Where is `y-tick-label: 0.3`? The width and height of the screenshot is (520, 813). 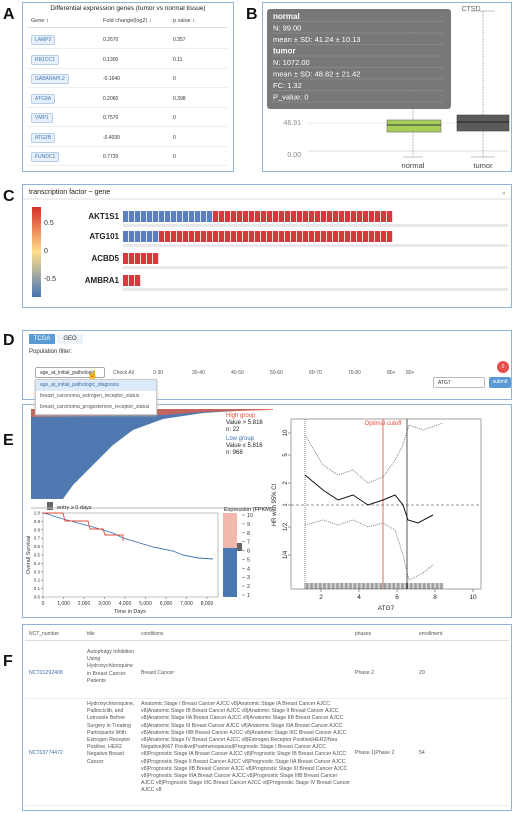 y-tick-label: 0.3 is located at coordinates (37, 571).